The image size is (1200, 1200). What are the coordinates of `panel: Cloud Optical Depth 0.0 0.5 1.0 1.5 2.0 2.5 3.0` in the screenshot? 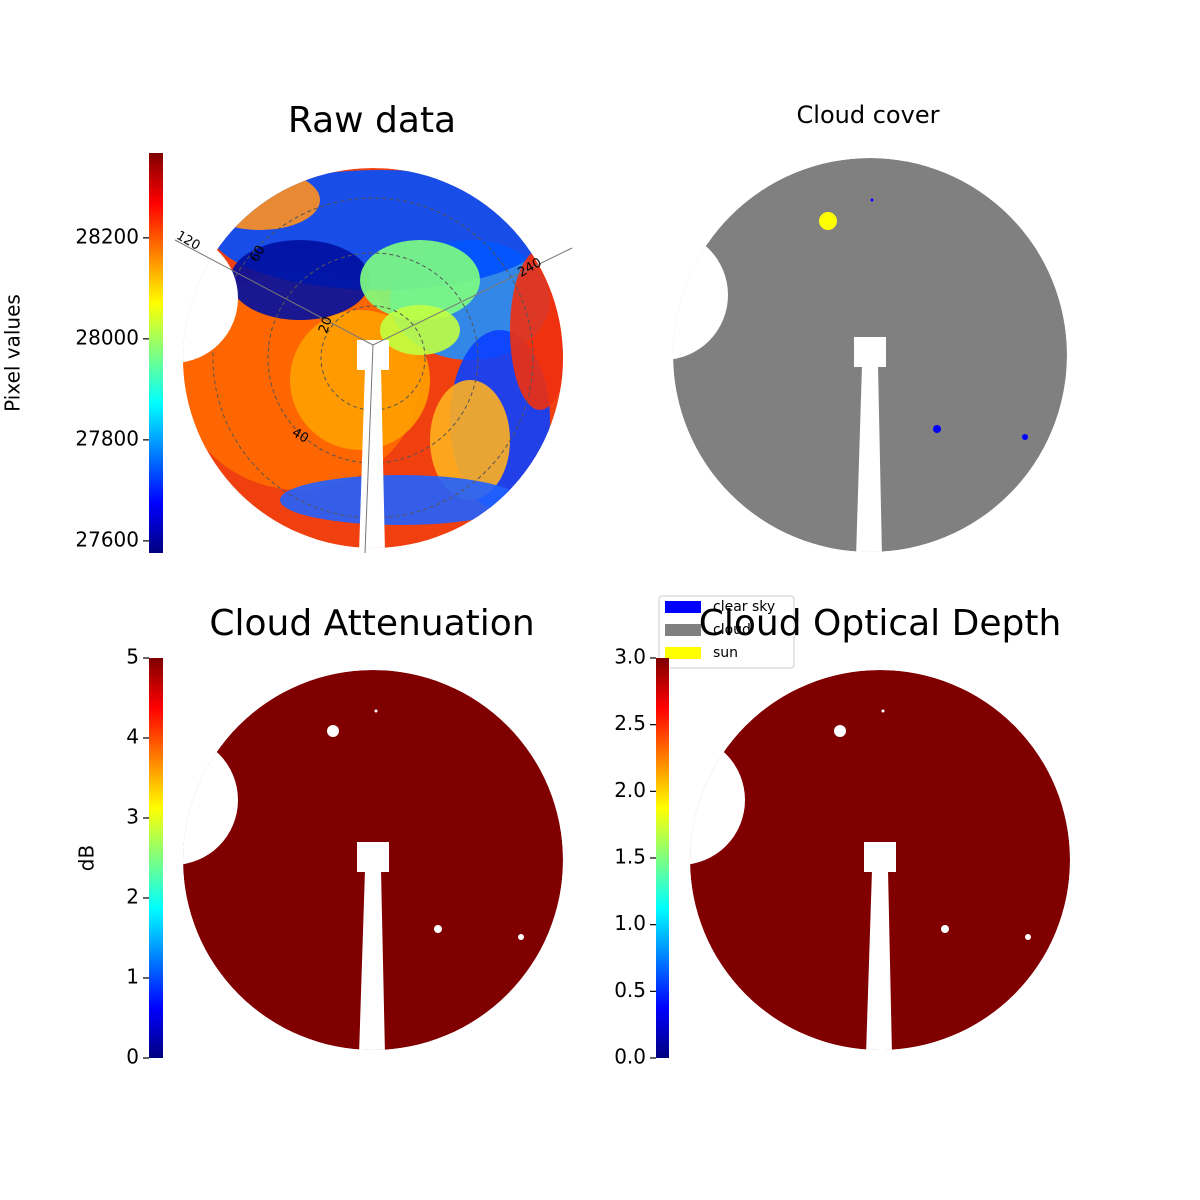 It's located at (842, 836).